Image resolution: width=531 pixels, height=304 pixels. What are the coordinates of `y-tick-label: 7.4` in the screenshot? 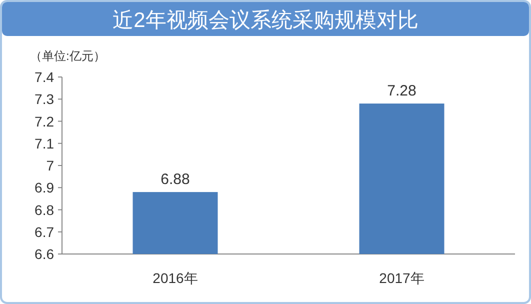 It's located at (44, 77).